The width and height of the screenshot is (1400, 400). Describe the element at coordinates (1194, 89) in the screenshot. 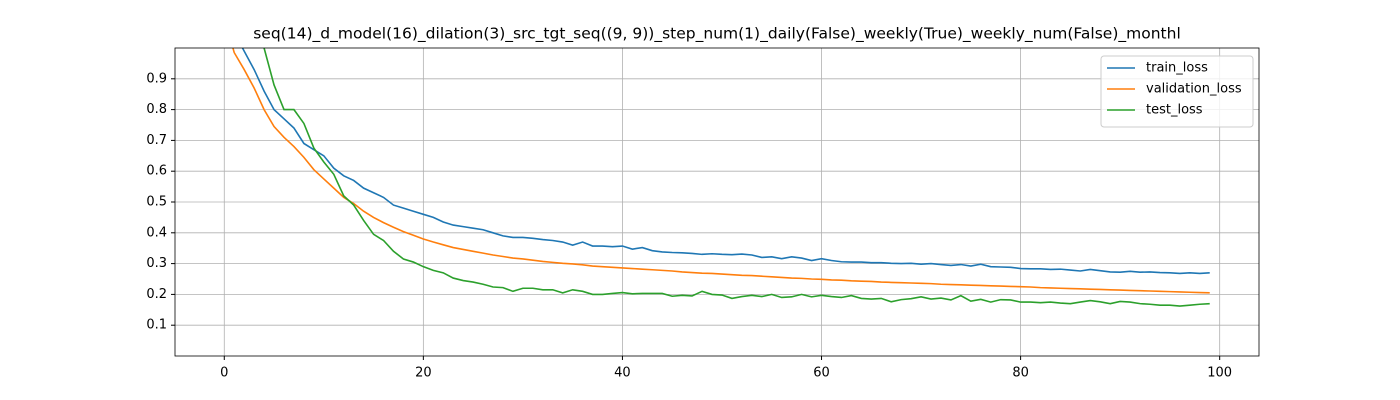

I see `legend-label: validation_loss` at that location.